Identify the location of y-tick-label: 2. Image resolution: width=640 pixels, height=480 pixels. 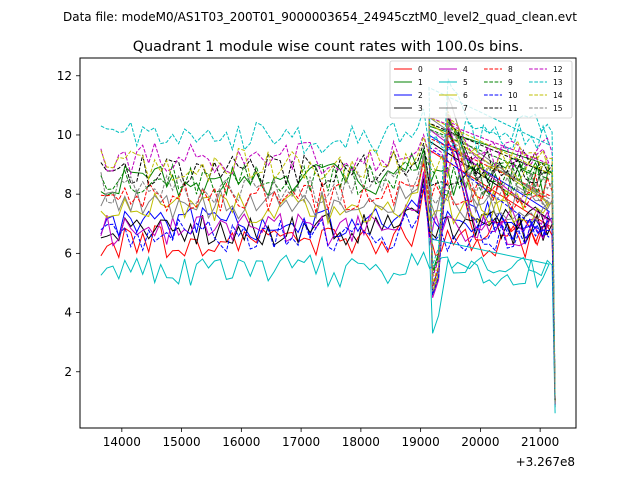
(68, 372).